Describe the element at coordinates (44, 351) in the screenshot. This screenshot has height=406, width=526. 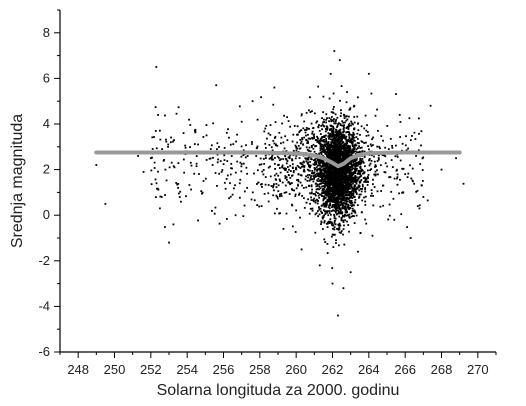
I see `y-tick-label: -6` at that location.